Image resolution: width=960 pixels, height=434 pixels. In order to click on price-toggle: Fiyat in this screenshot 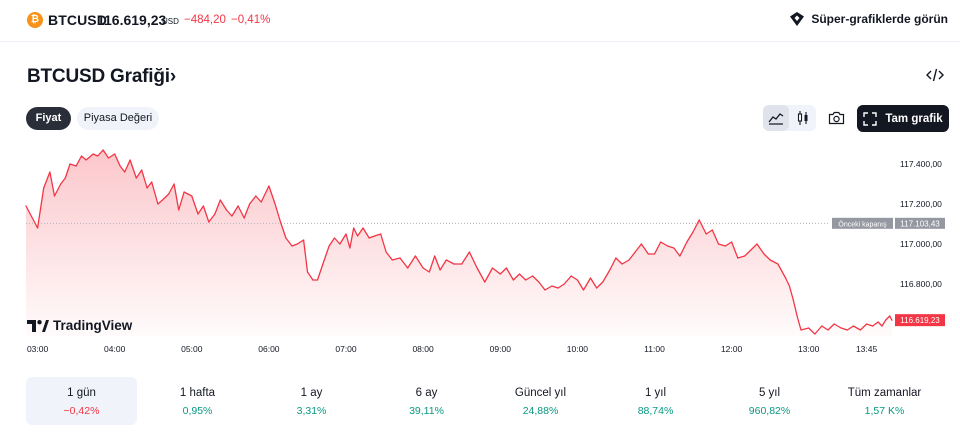, I will do `click(48, 118)`.